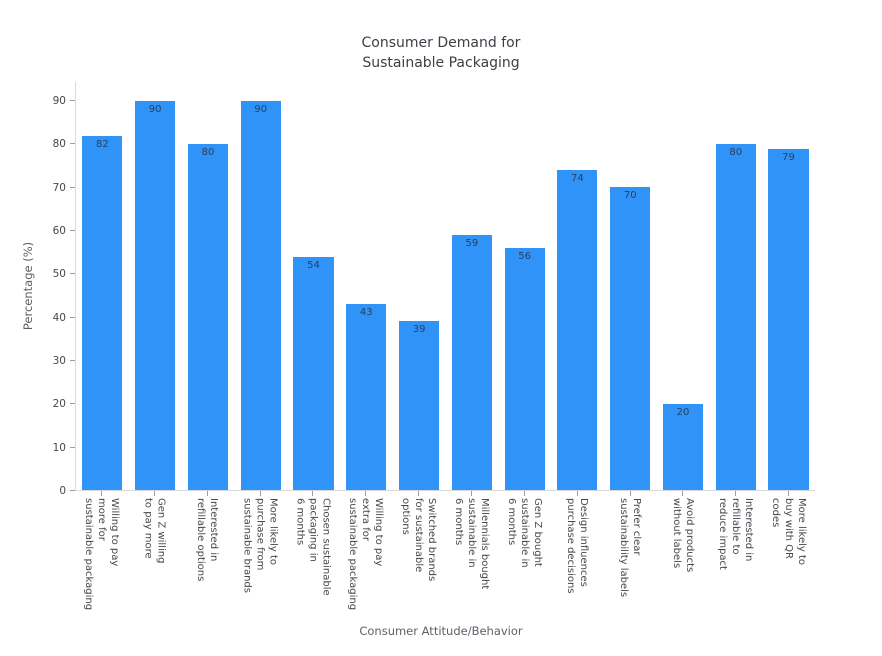  What do you see at coordinates (789, 532) in the screenshot?
I see `x-tick-label: More likely to buy with QR codes` at bounding box center [789, 532].